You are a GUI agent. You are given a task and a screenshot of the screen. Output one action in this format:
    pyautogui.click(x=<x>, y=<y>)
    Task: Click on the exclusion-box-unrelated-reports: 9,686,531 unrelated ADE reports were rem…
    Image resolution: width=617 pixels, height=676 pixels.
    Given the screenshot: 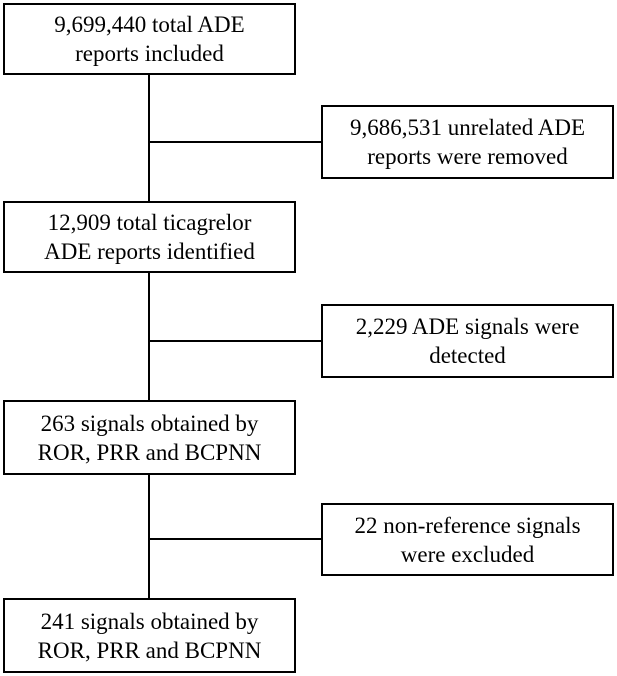 What is the action you would take?
    pyautogui.click(x=467, y=142)
    